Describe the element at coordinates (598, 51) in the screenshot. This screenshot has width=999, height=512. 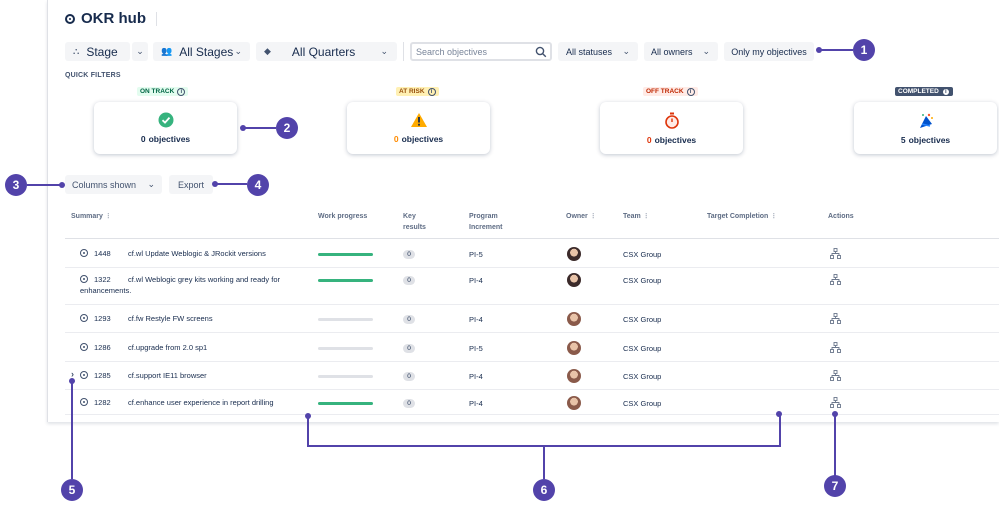
I see `all-statuses-dropdown: All statuses ⌄` at that location.